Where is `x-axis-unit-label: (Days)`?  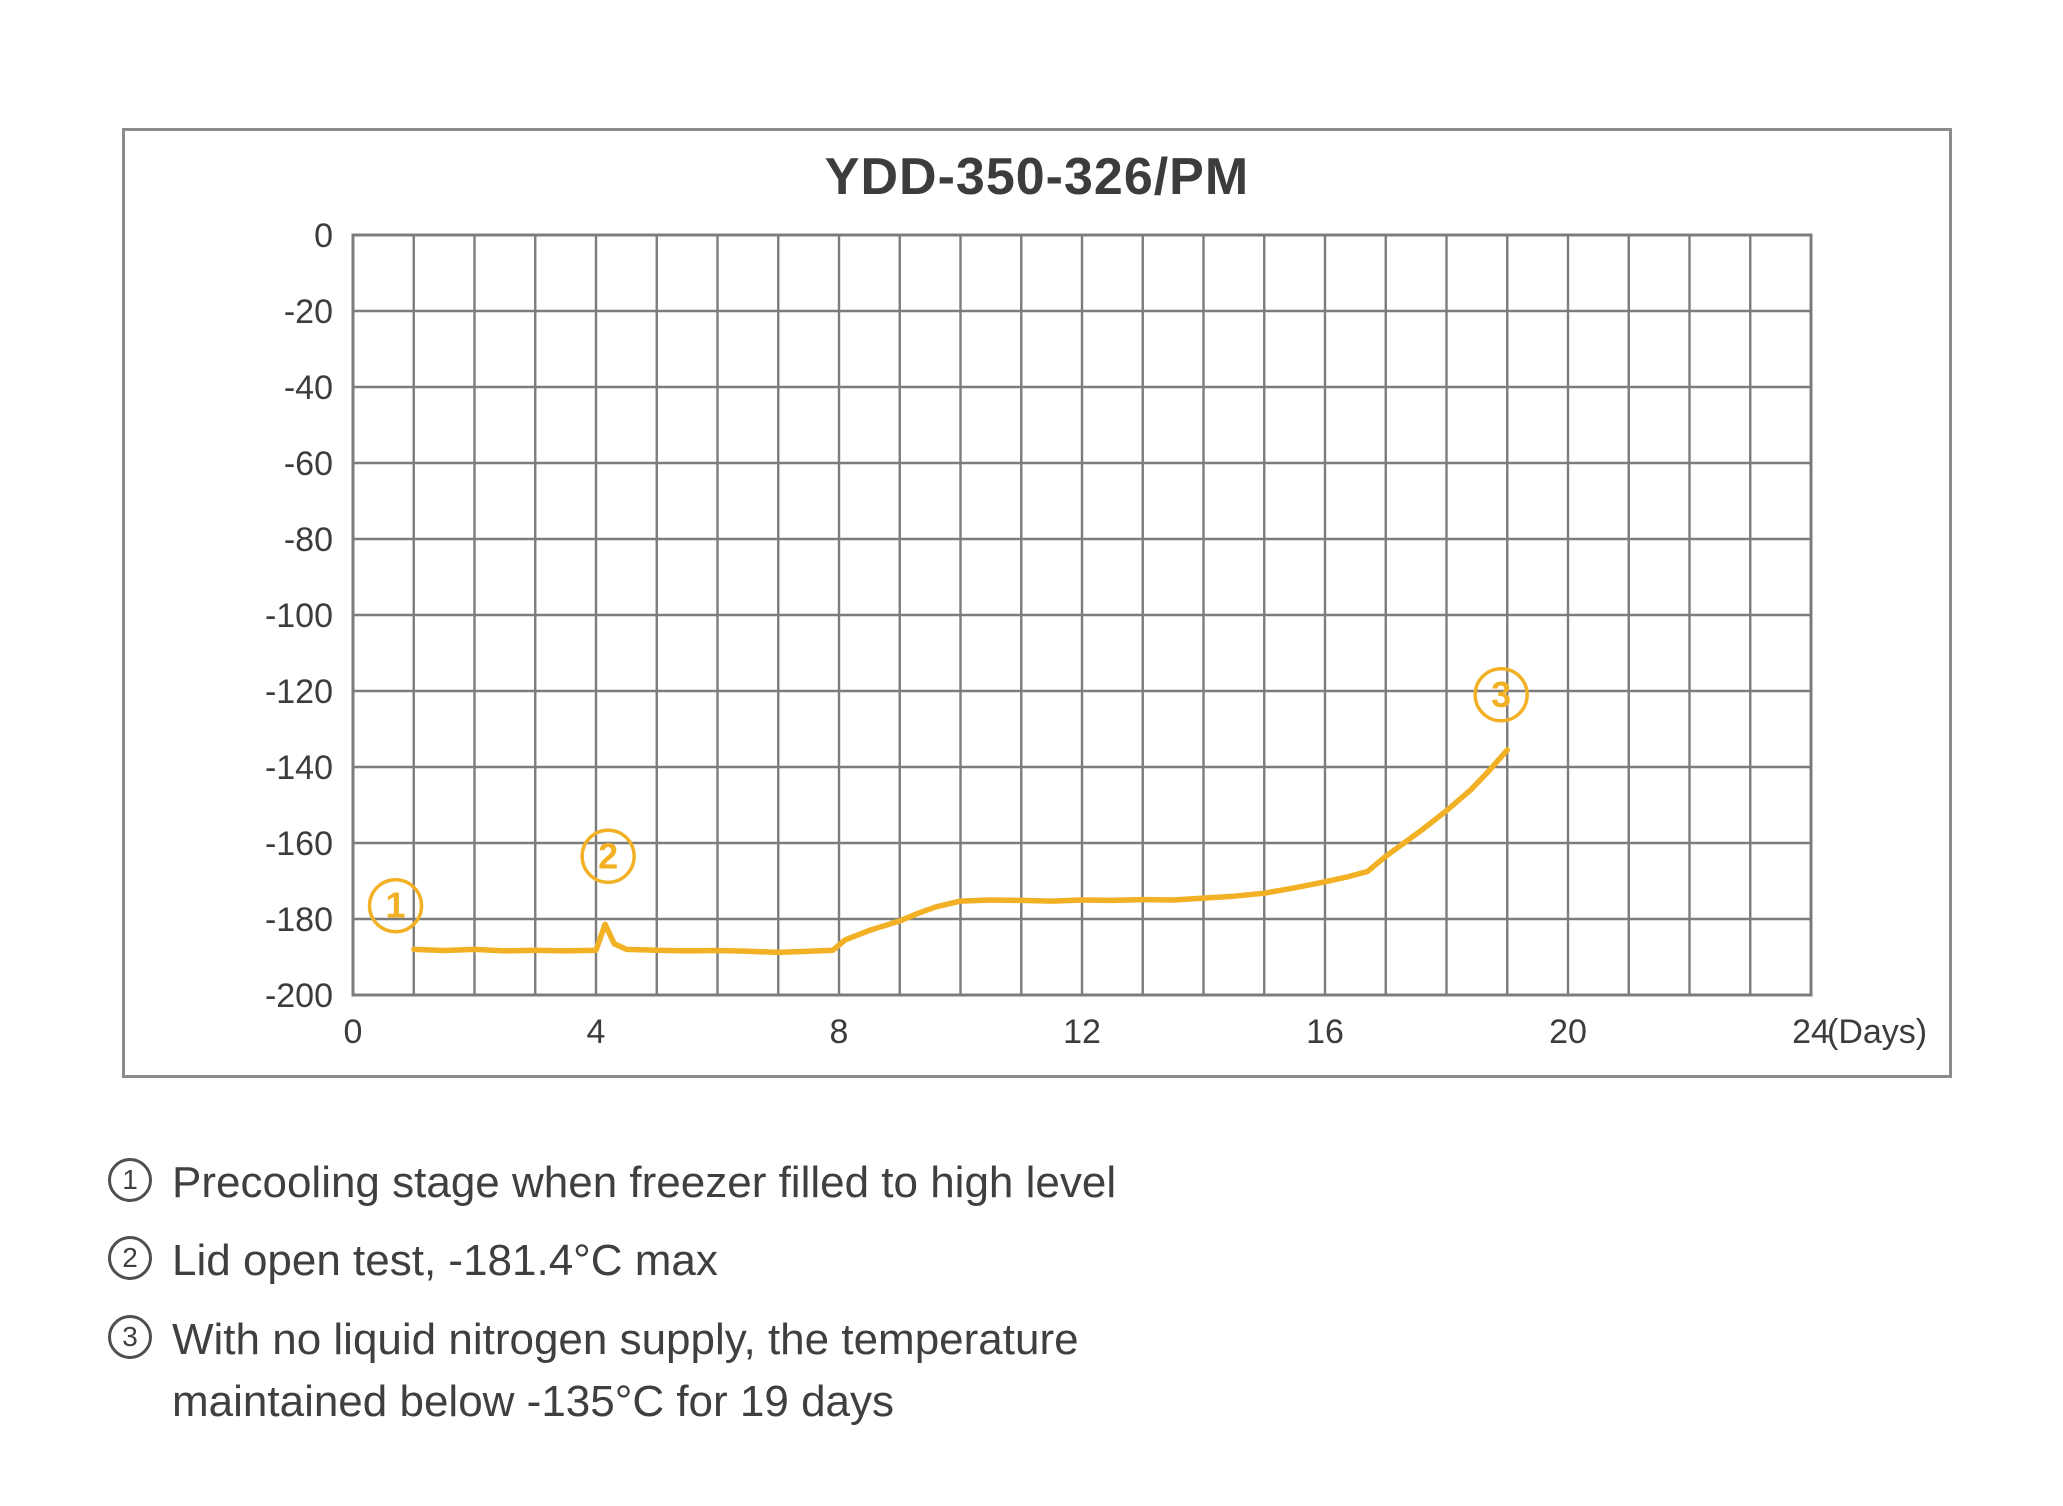 x-axis-unit-label: (Days) is located at coordinates (1877, 1032).